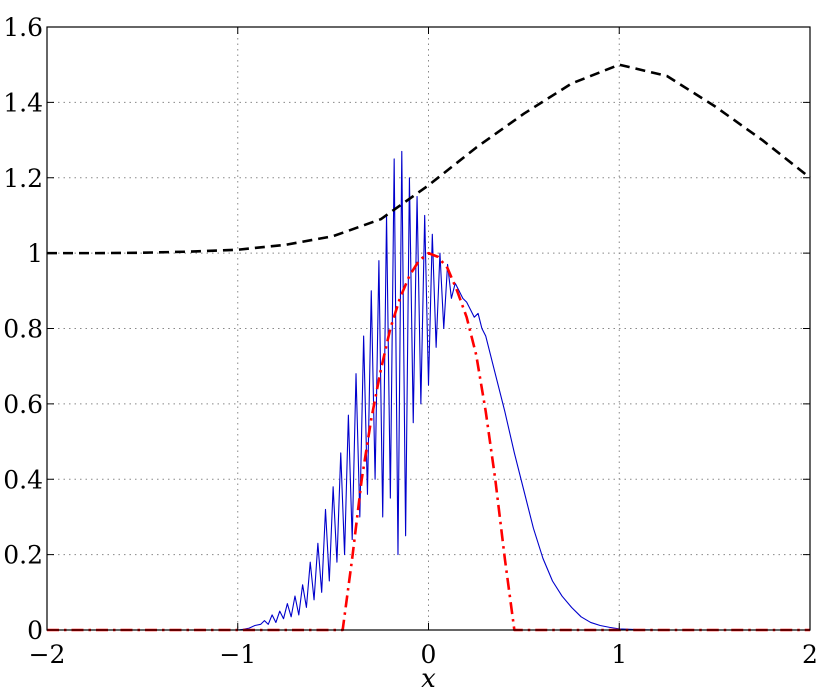 Image resolution: width=830 pixels, height=695 pixels. What do you see at coordinates (35, 253) in the screenshot?
I see `y-tick-label: 1` at bounding box center [35, 253].